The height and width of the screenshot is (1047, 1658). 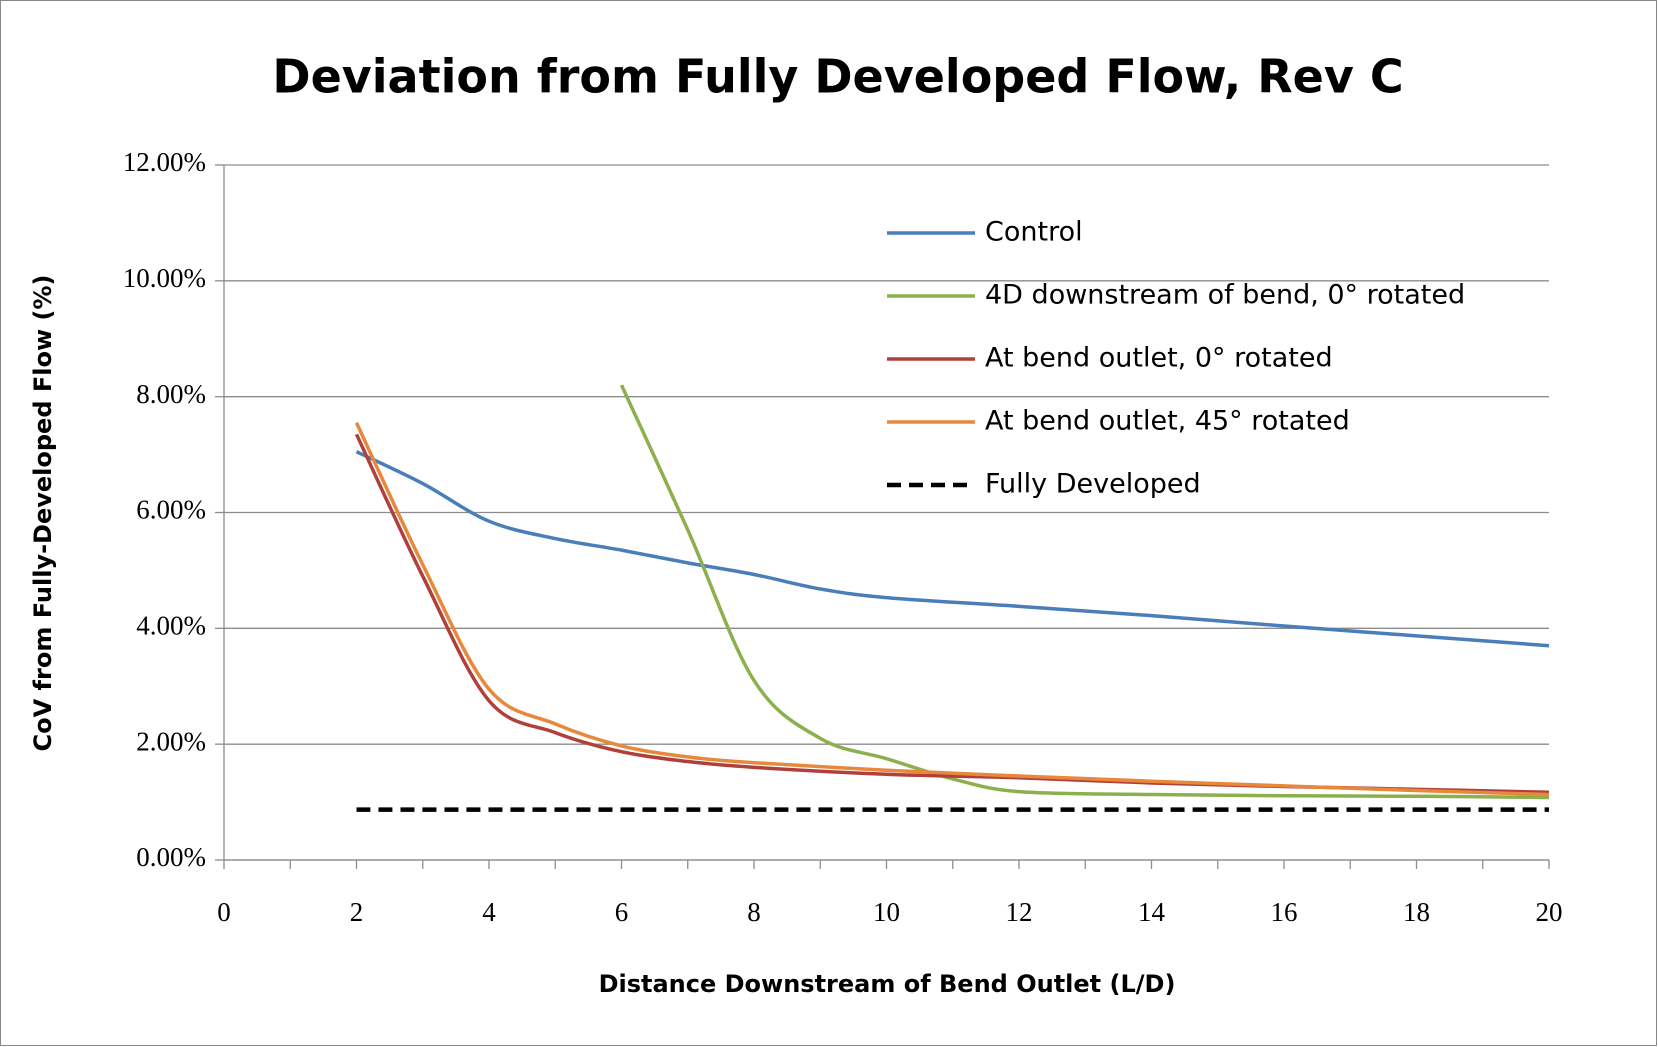 I want to click on line-series, so click(x=952, y=549).